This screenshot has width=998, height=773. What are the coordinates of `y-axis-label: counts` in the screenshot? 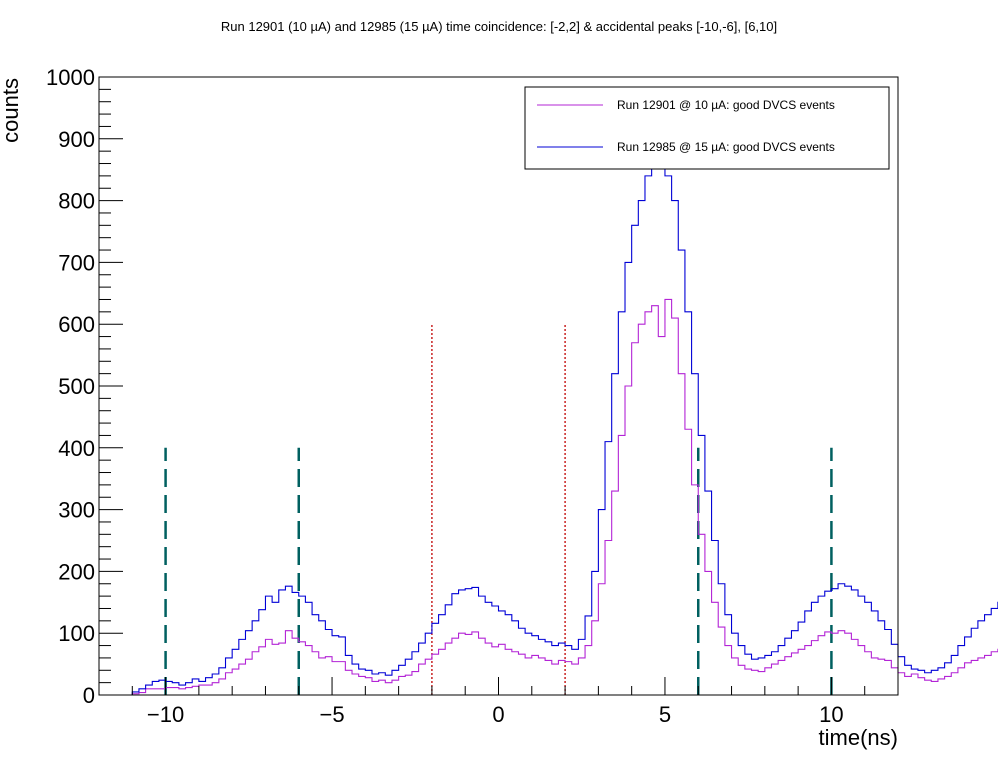 It's located at (11, 110).